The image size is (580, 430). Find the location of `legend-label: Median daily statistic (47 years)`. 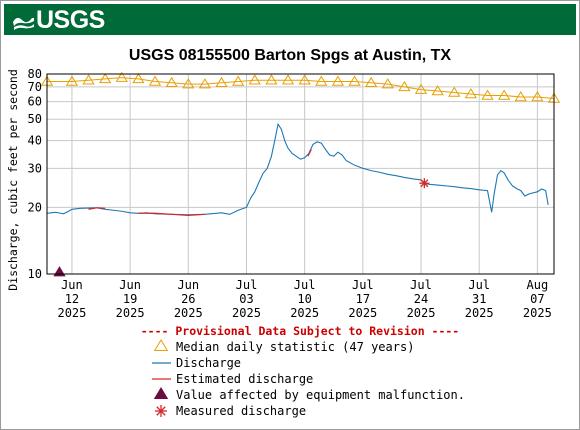

legend-label: Median daily statistic (47 years) is located at coordinates (295, 347).